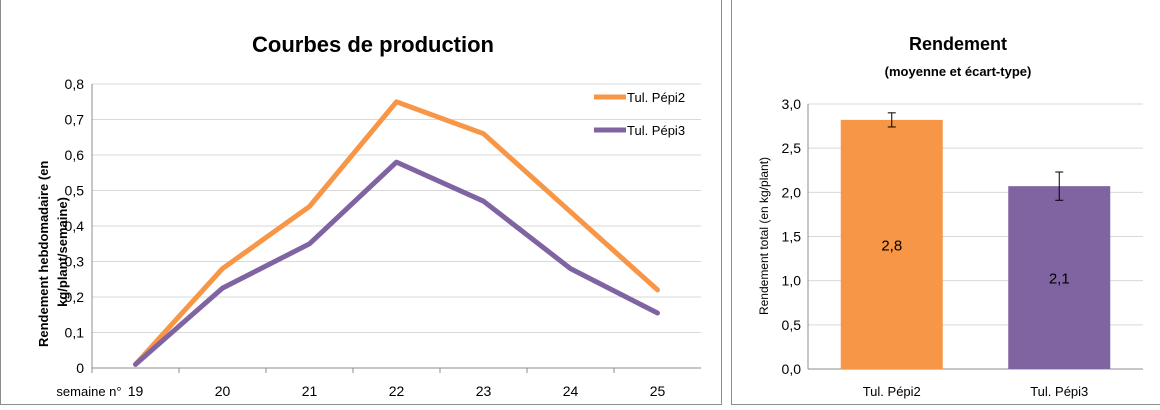  Describe the element at coordinates (764, 236) in the screenshot. I see `y-axis-label: Rendement total (en kg/plant)` at that location.